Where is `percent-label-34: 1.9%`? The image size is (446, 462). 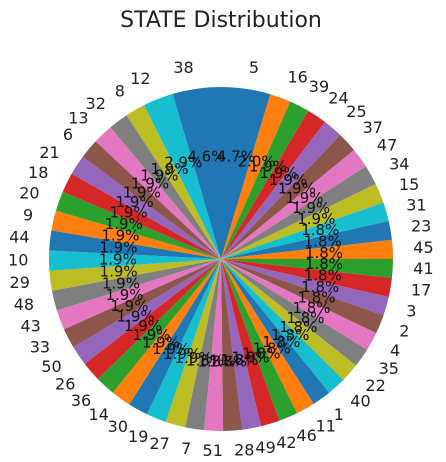 percent-label-34: 1.9% is located at coordinates (311, 208).